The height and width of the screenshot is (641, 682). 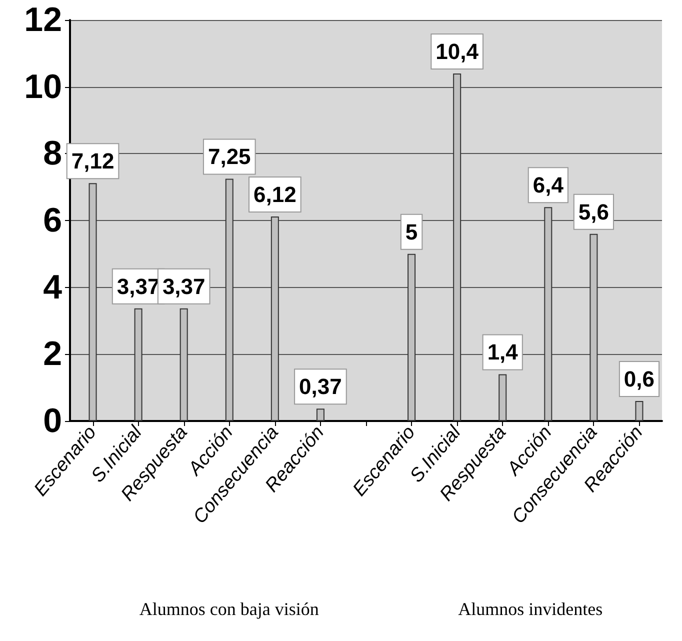 What do you see at coordinates (275, 194) in the screenshot?
I see `data-label: 6,12` at bounding box center [275, 194].